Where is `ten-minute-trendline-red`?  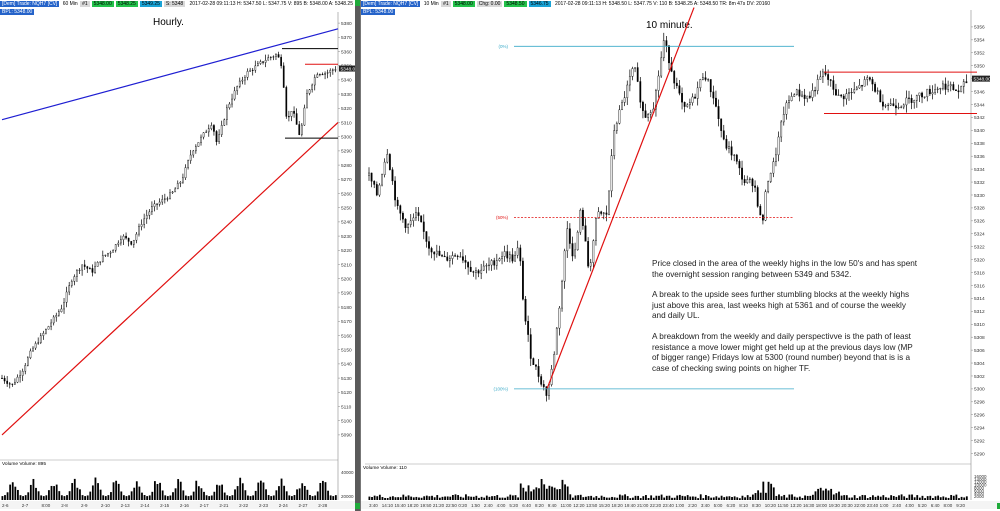 ten-minute-trendline-red is located at coordinates (620, 198).